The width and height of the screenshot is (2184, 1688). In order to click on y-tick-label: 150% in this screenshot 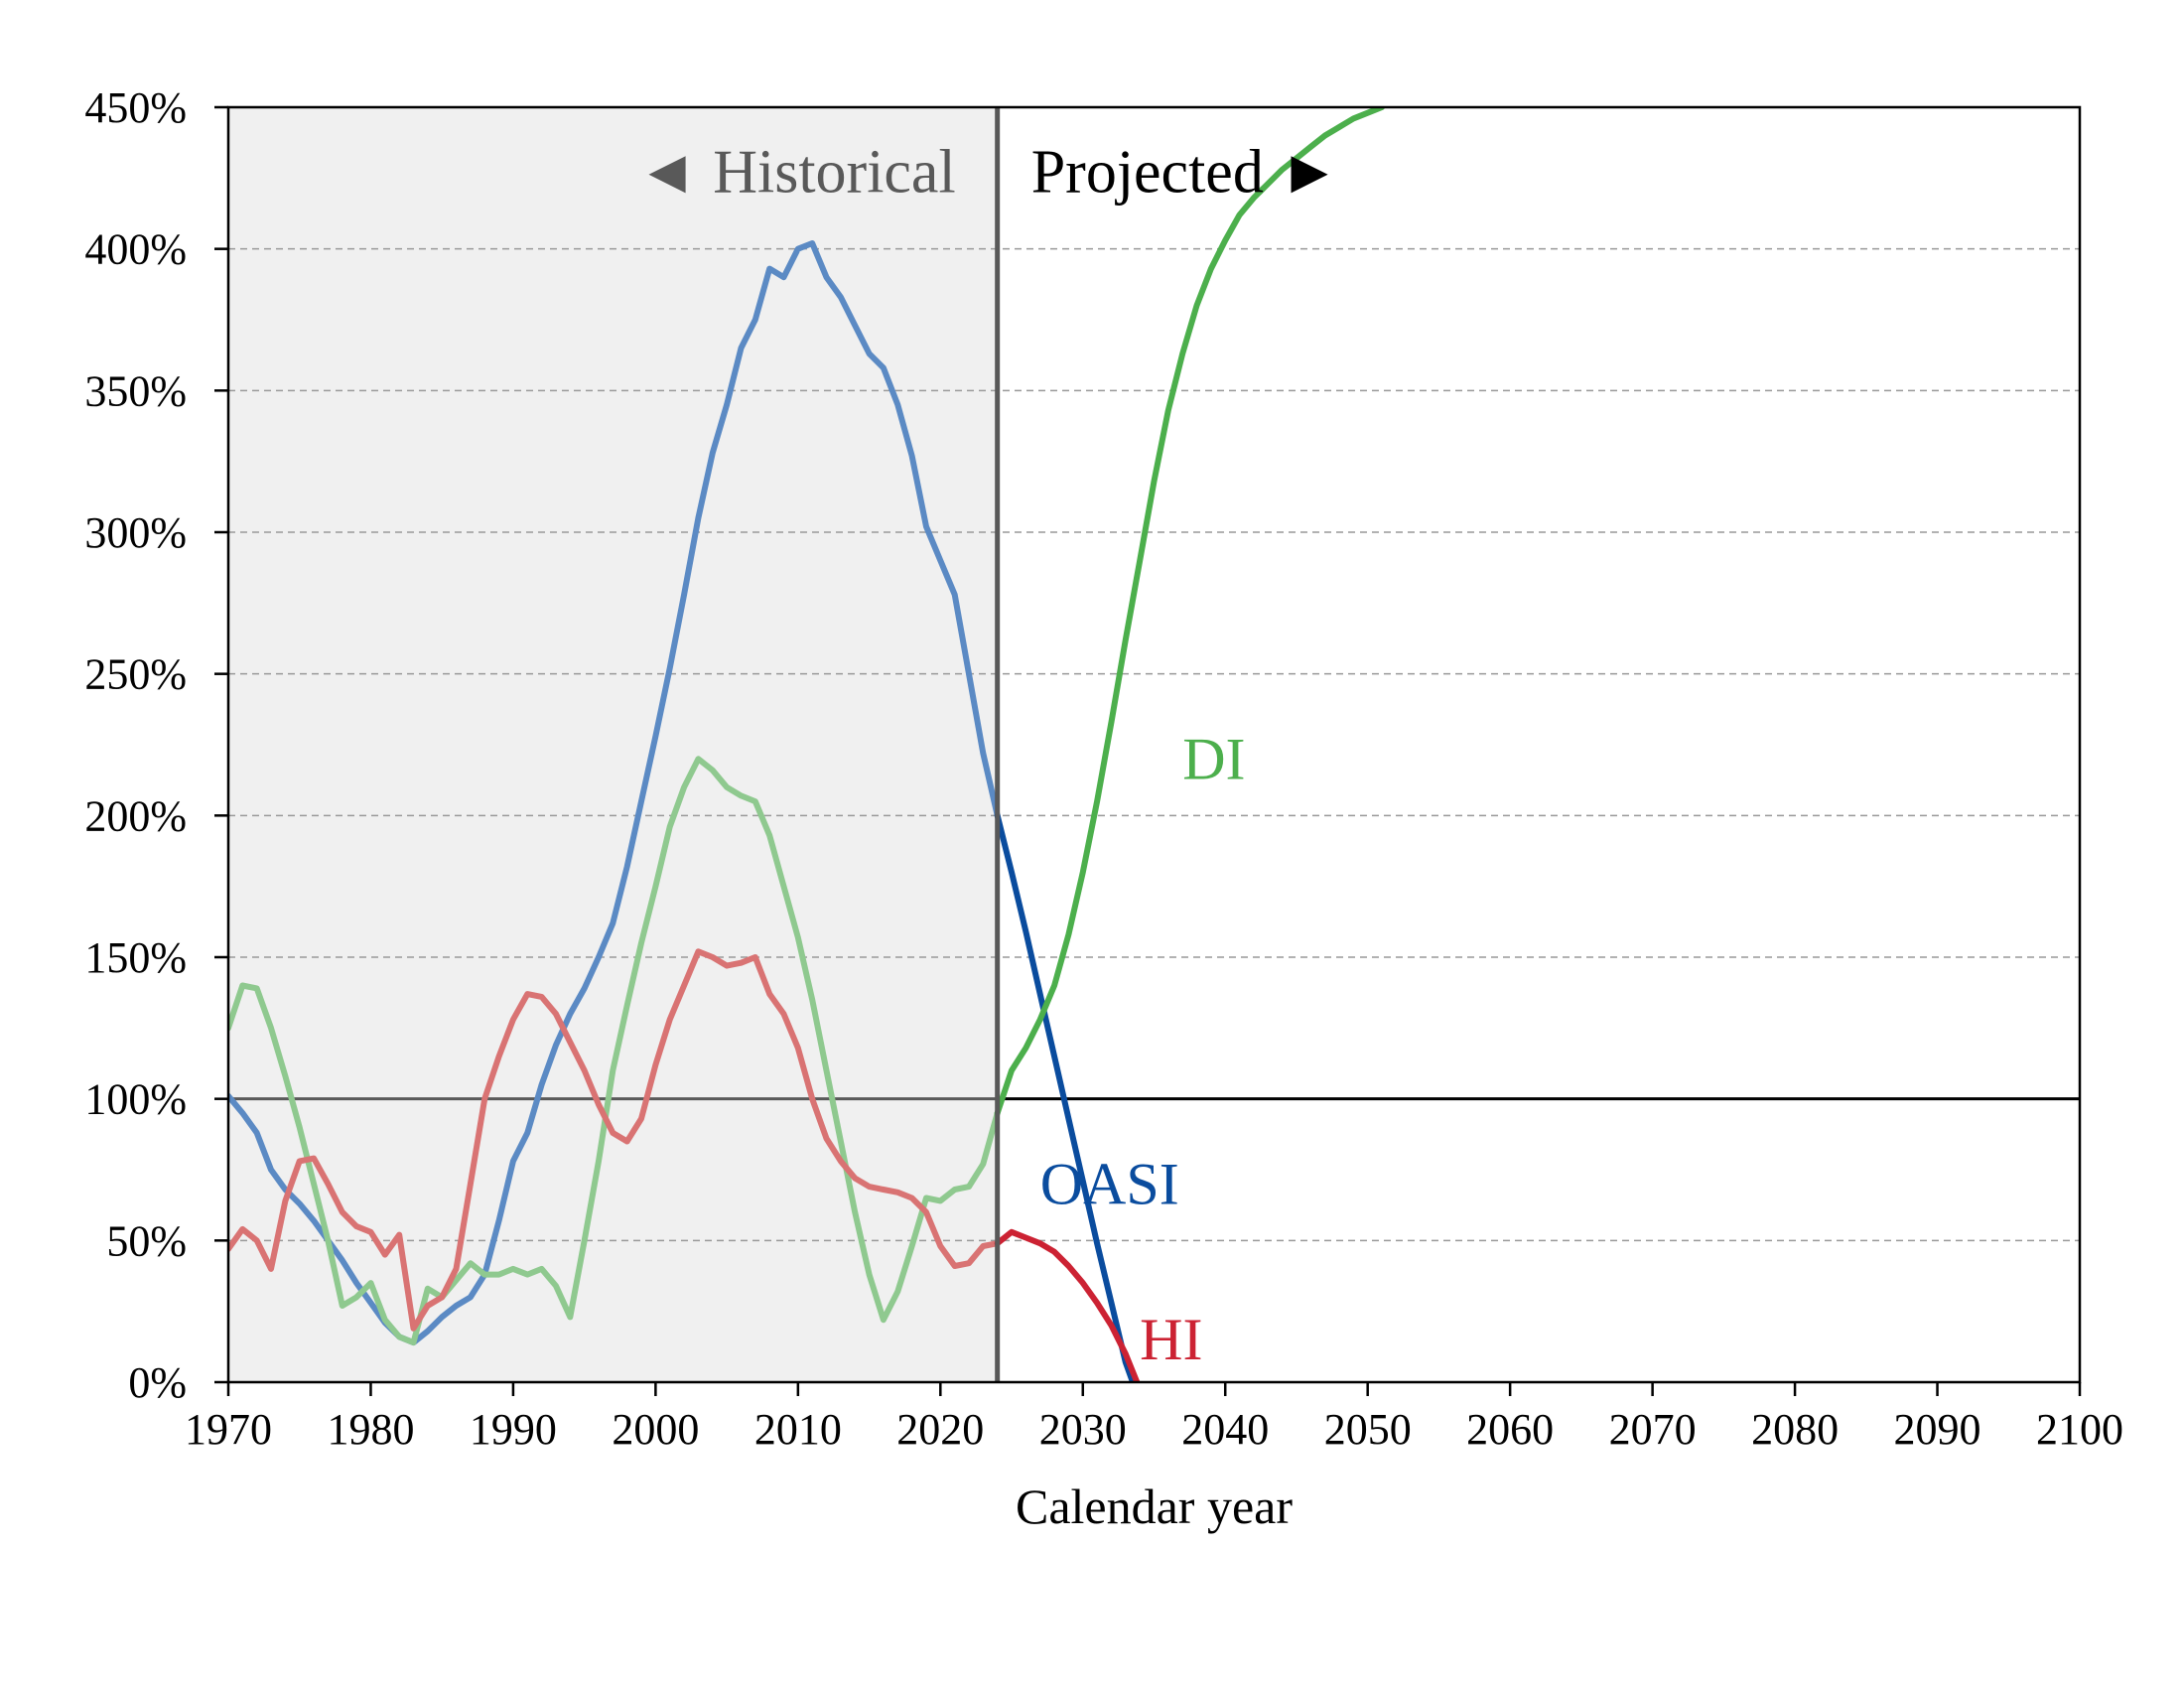, I will do `click(135, 957)`.